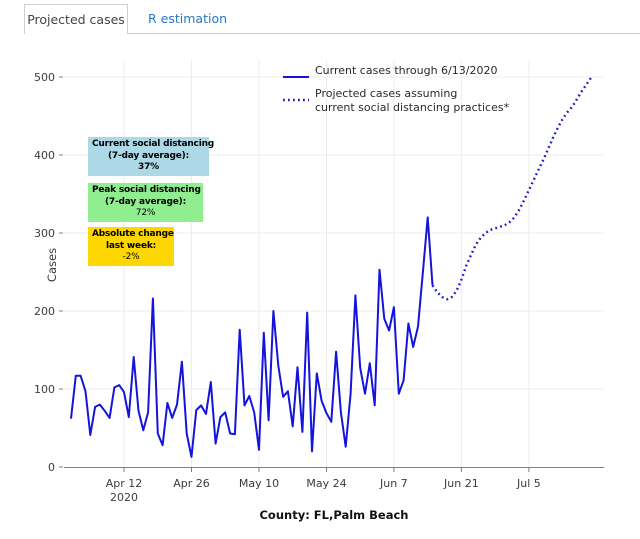 The height and width of the screenshot is (539, 640). What do you see at coordinates (44, 233) in the screenshot?
I see `tick-label: 300` at bounding box center [44, 233].